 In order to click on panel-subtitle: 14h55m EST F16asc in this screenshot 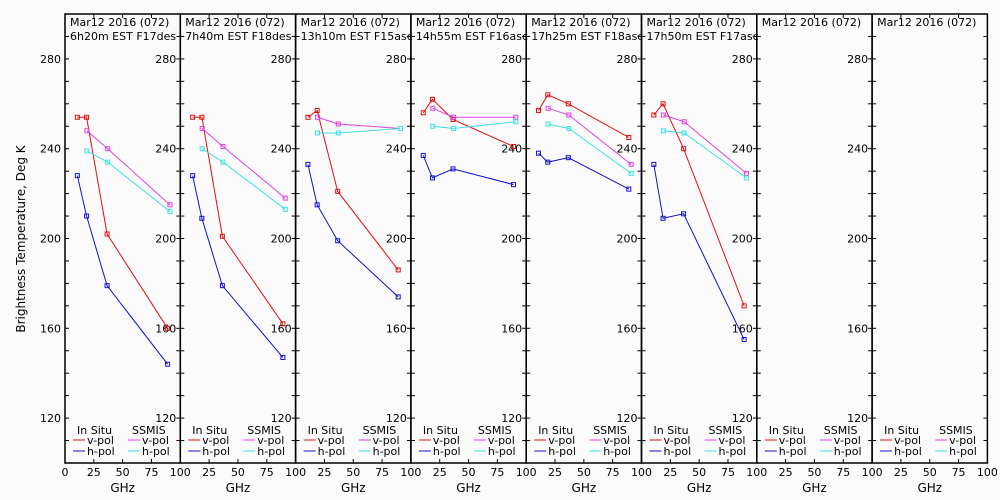, I will do `click(472, 36)`.